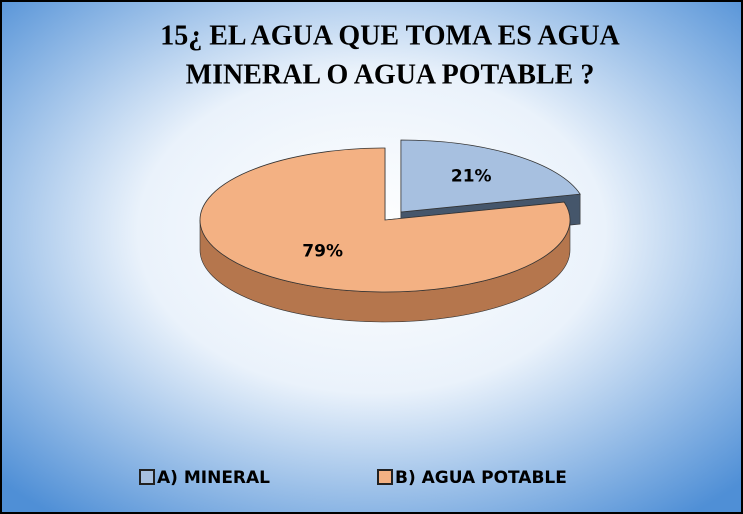 Image resolution: width=743 pixels, height=514 pixels. What do you see at coordinates (322, 251) in the screenshot?
I see `data-label: 79%` at bounding box center [322, 251].